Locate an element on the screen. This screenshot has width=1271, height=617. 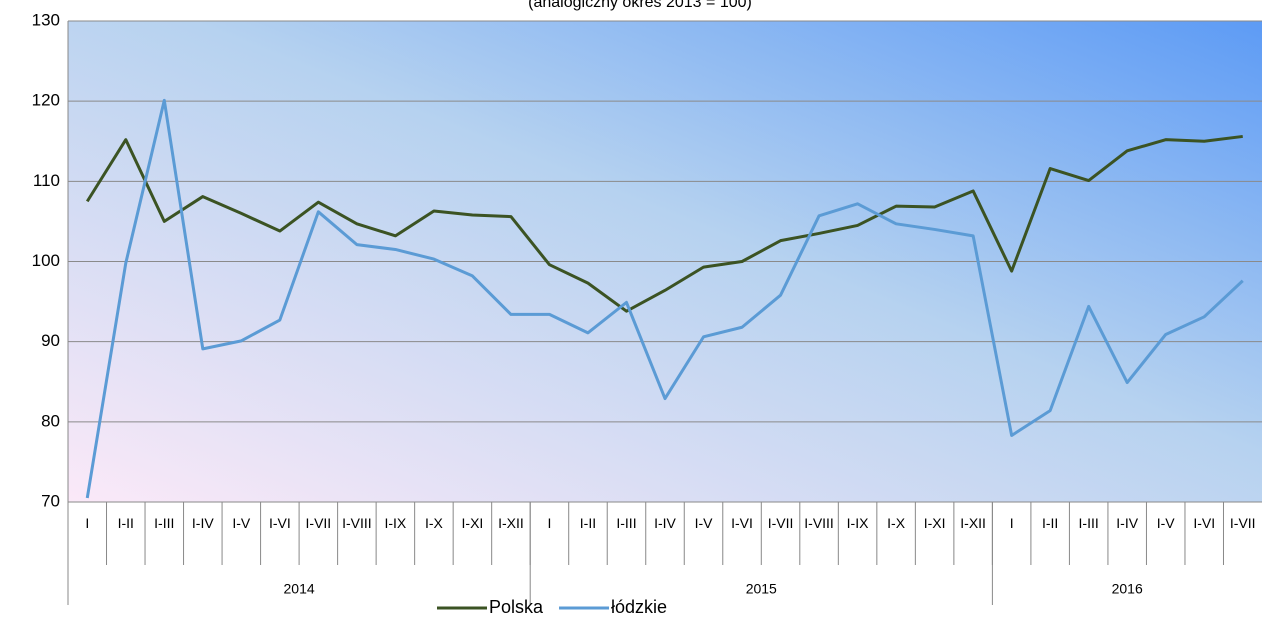
y-tick-label: 100 is located at coordinates (46, 260).